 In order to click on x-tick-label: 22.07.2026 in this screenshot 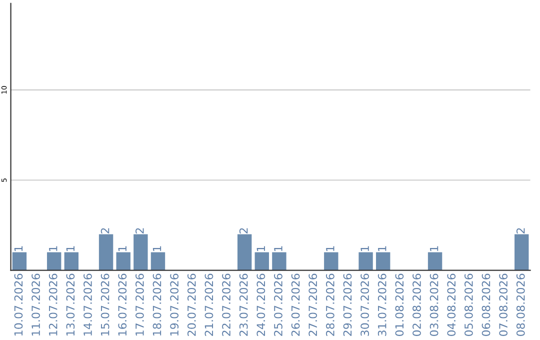, I will do `click(226, 305)`.